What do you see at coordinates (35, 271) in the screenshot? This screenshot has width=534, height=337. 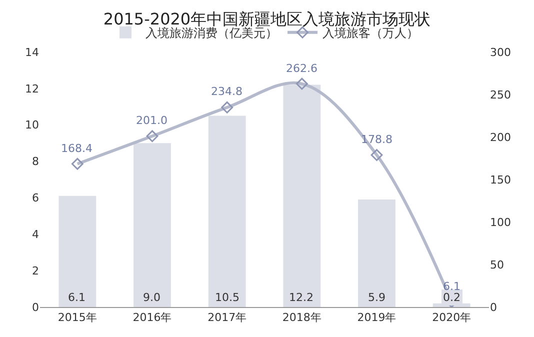 I see `y-tick-label: 2` at bounding box center [35, 271].